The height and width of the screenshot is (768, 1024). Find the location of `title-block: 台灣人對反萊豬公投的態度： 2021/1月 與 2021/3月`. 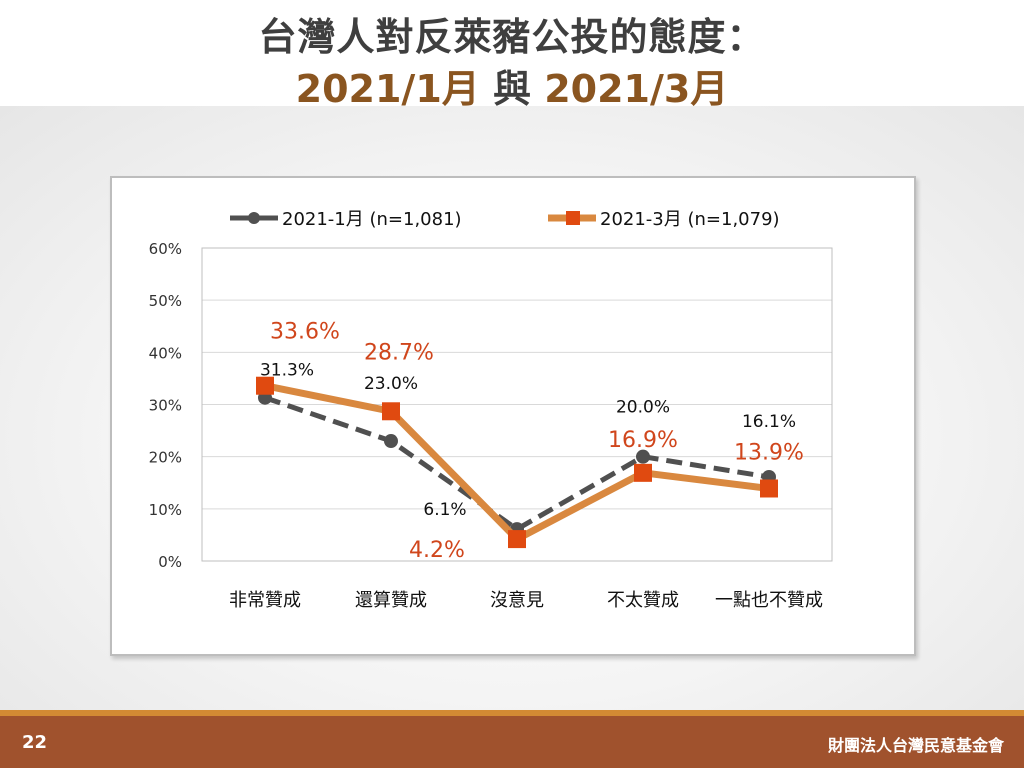

title-block: 台灣人對反萊豬公投的態度： 2021/1月 與 2021/3月 is located at coordinates (512, 55).